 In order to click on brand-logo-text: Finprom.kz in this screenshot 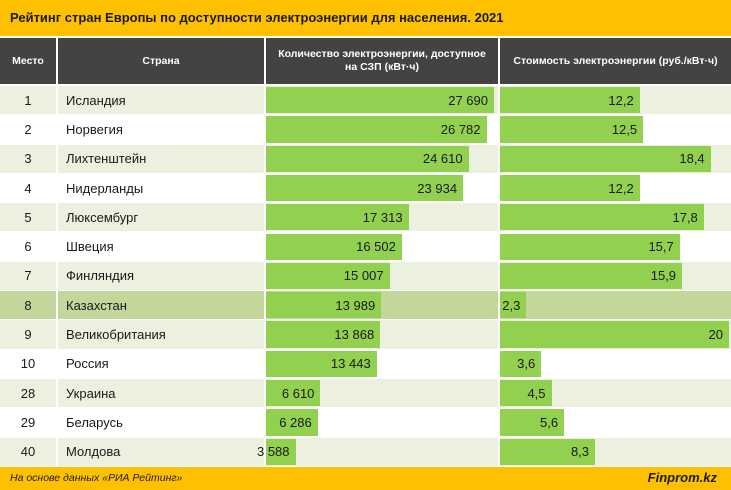, I will do `click(682, 477)`.